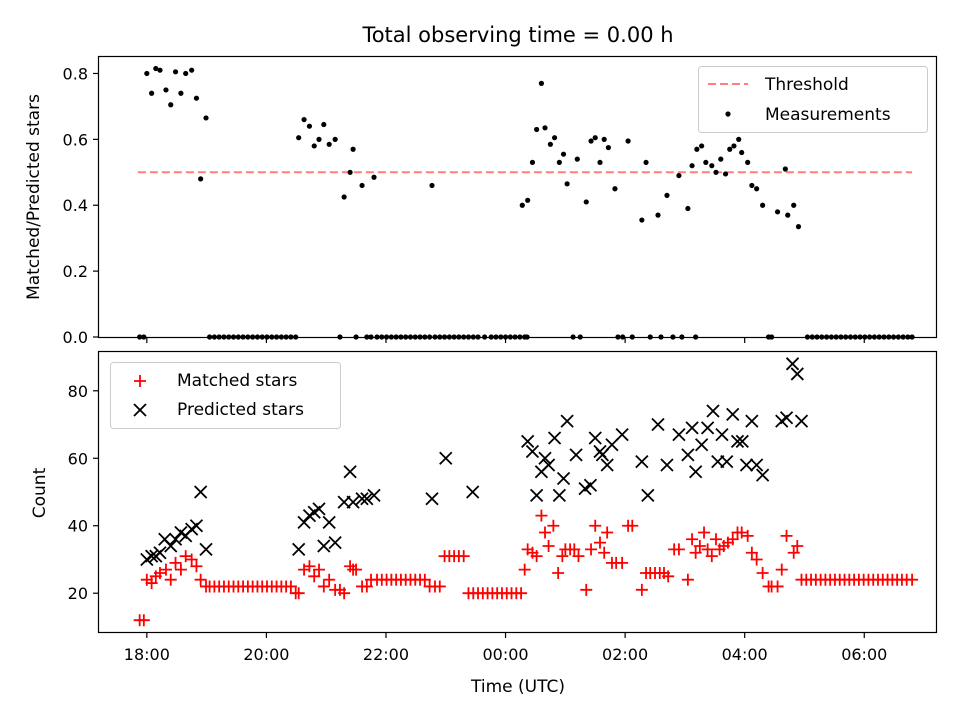  Describe the element at coordinates (625, 654) in the screenshot. I see `x-tick-label: 02:00` at that location.